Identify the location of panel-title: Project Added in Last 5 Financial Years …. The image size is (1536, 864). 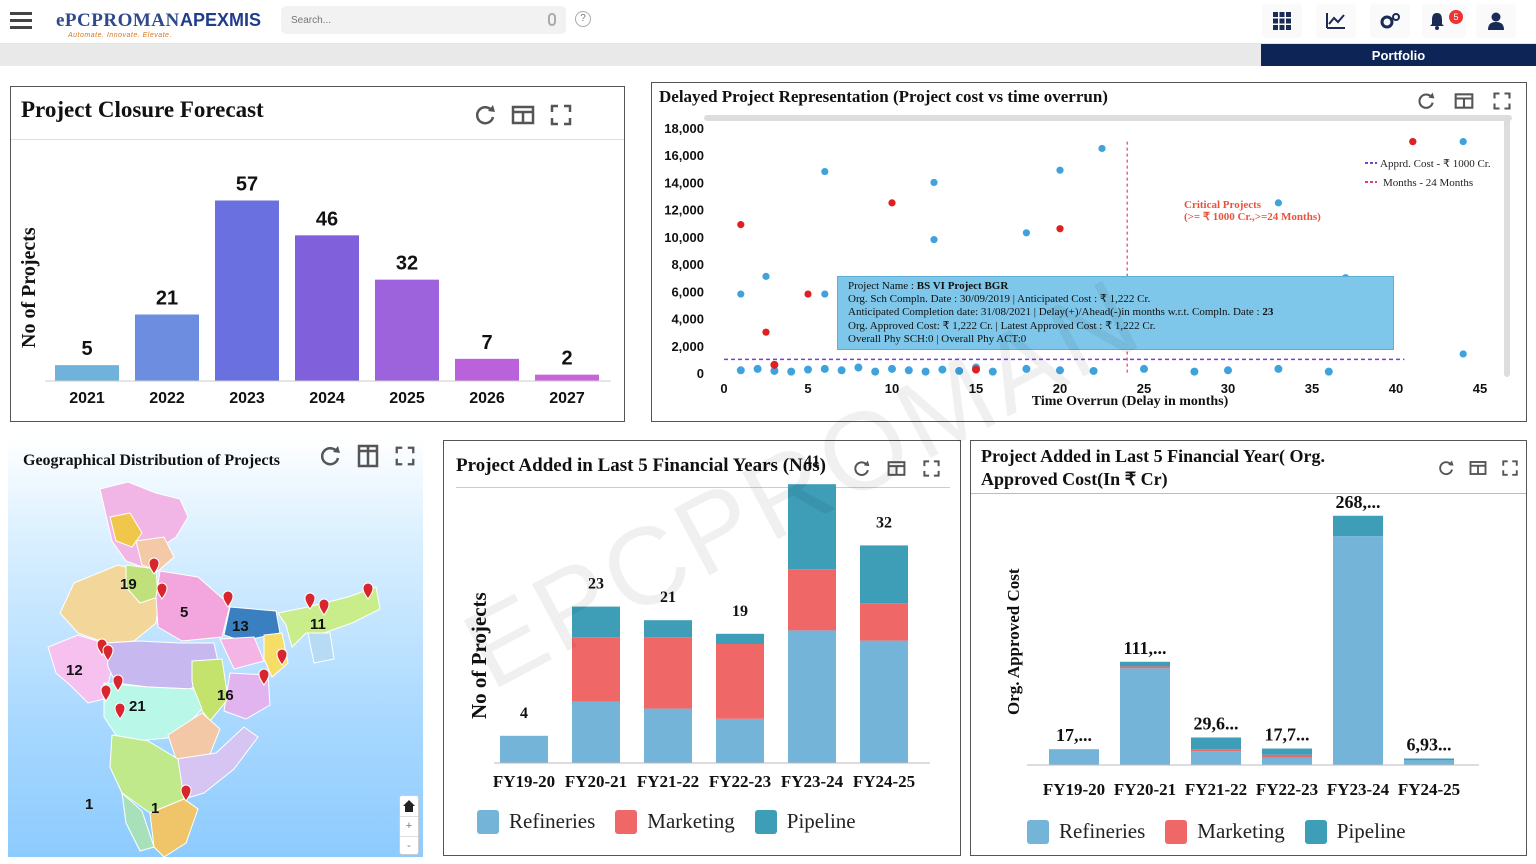
(641, 465).